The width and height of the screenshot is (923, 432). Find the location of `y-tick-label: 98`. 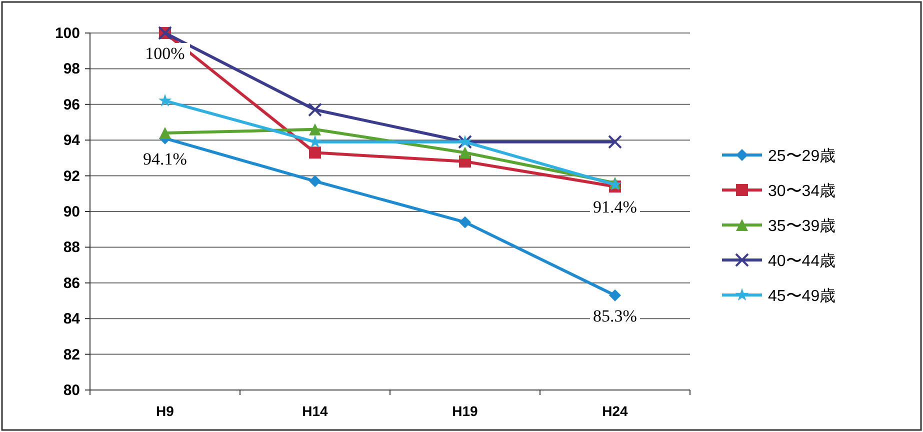

y-tick-label: 98 is located at coordinates (71, 69).